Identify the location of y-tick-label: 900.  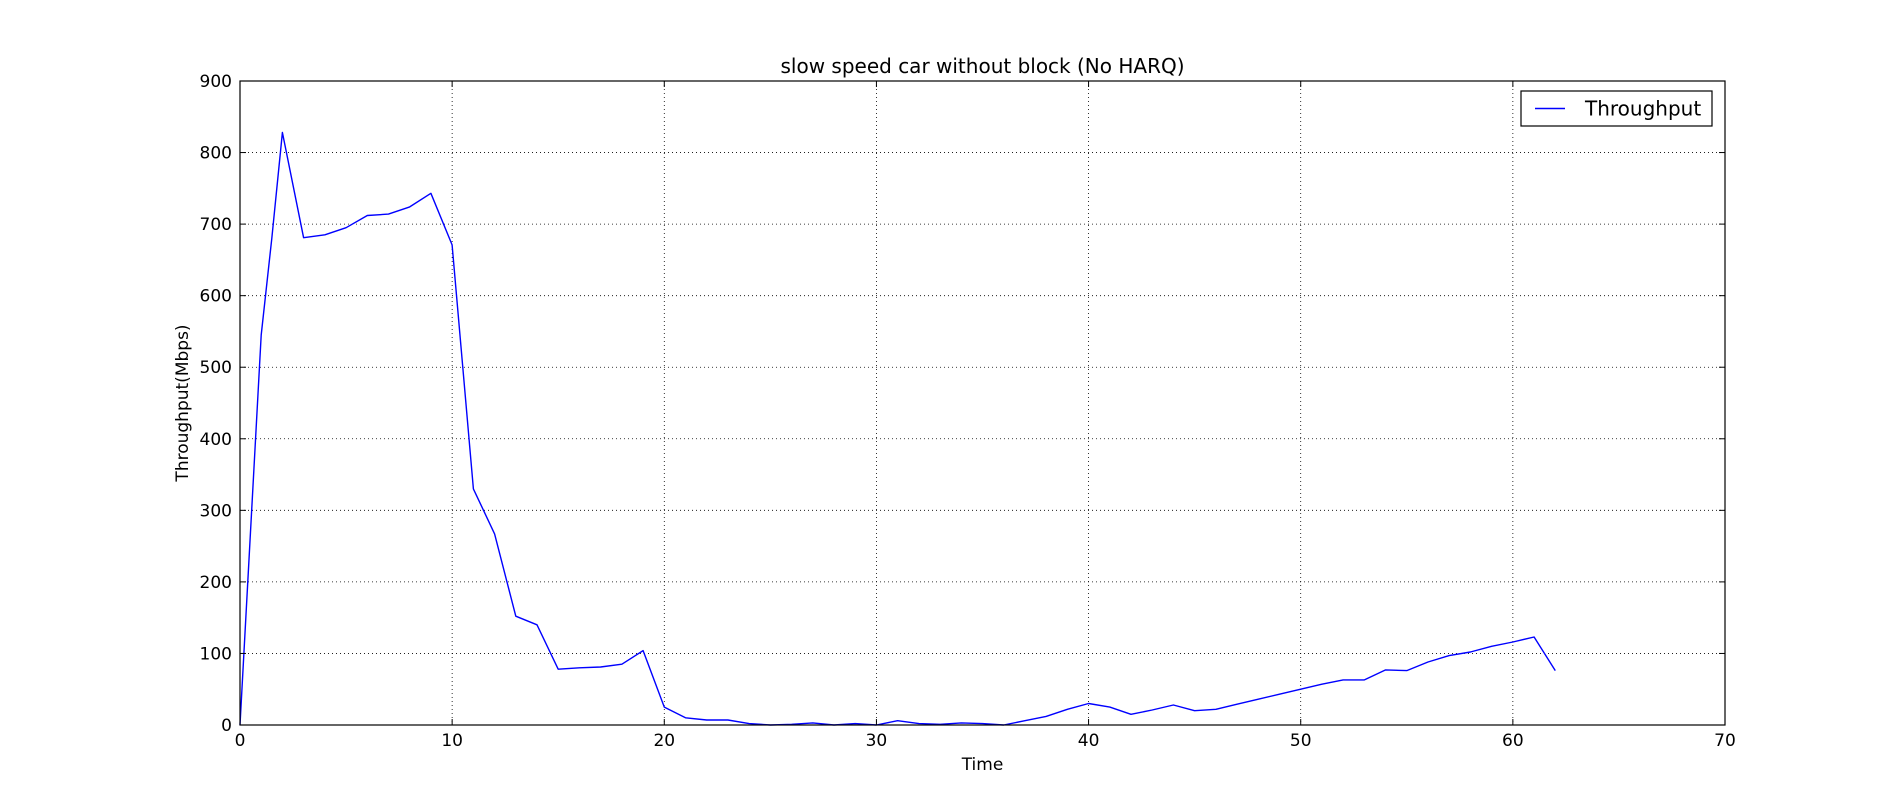
(216, 82).